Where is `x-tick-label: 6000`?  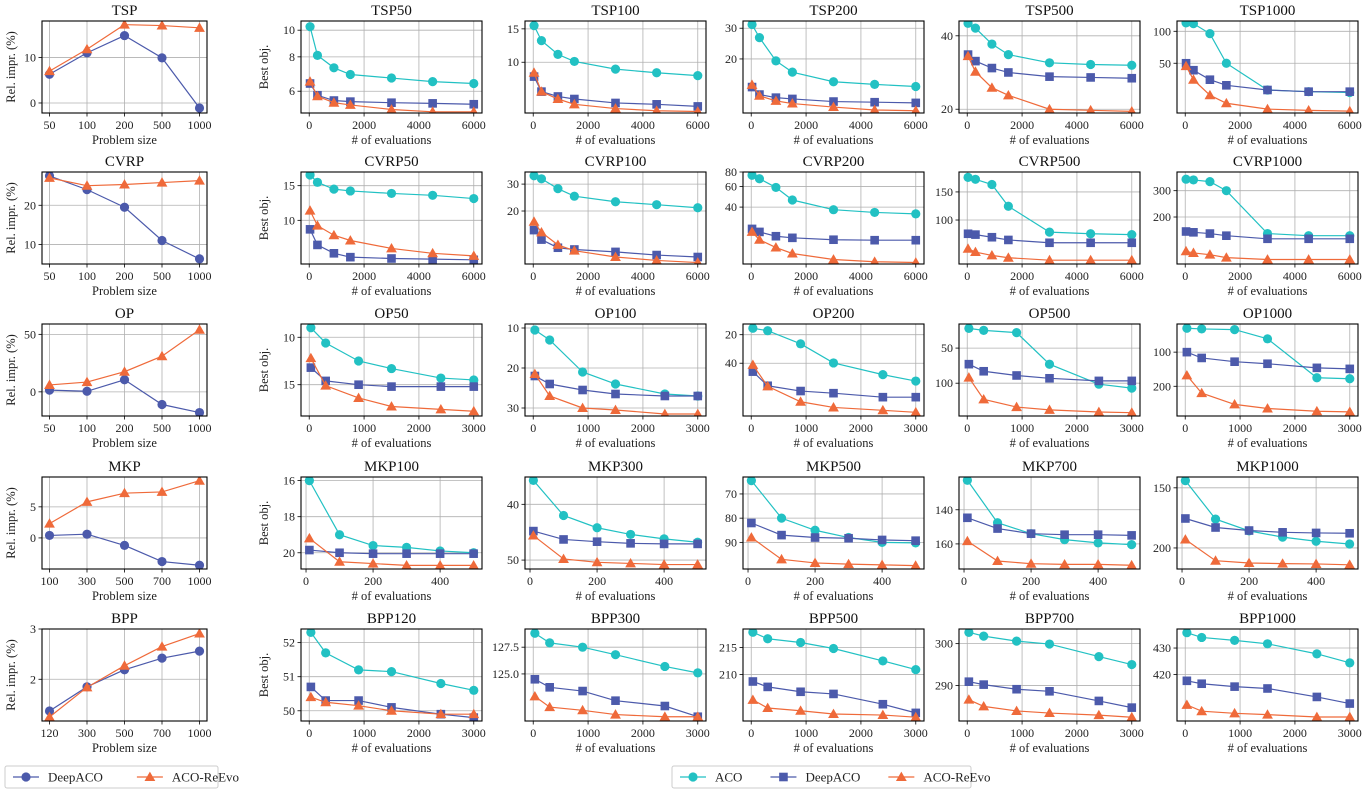
x-tick-label: 6000 is located at coordinates (474, 276).